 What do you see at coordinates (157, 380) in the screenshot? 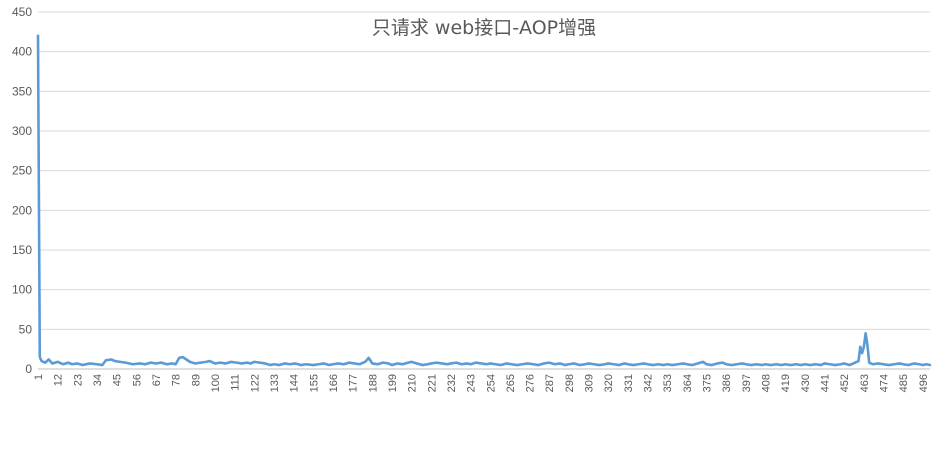
I see `x-tick-label: 67` at bounding box center [157, 380].